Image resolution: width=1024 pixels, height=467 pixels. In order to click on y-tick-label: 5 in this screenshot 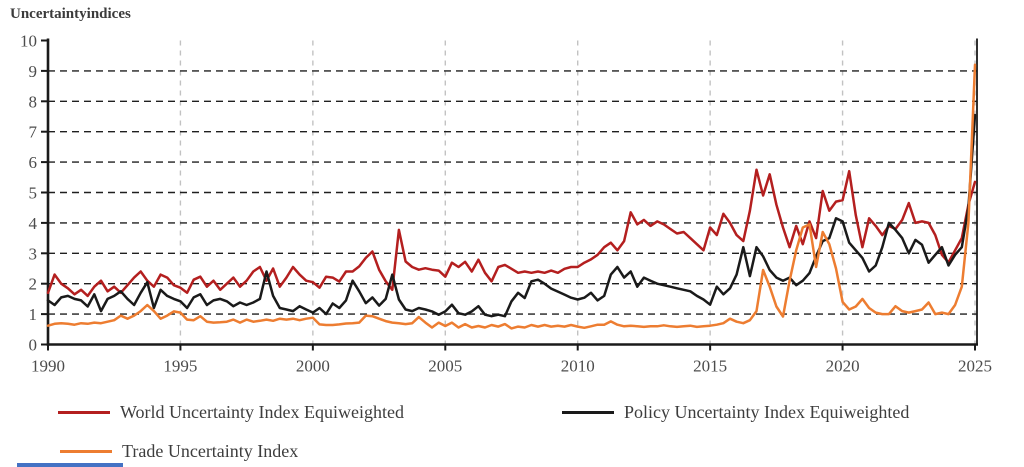, I will do `click(33, 193)`.